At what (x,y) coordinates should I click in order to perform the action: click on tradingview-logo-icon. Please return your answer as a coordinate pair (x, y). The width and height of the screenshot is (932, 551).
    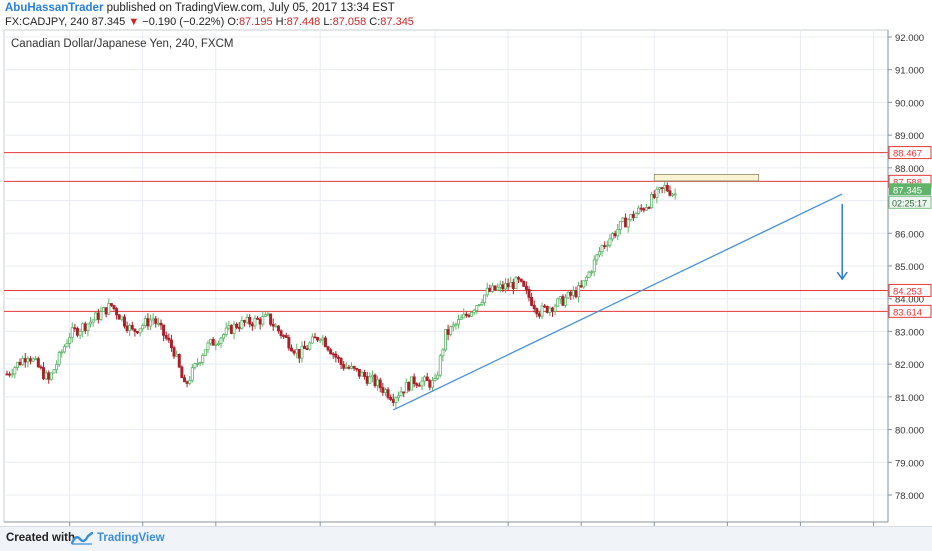
    Looking at the image, I should click on (82, 540).